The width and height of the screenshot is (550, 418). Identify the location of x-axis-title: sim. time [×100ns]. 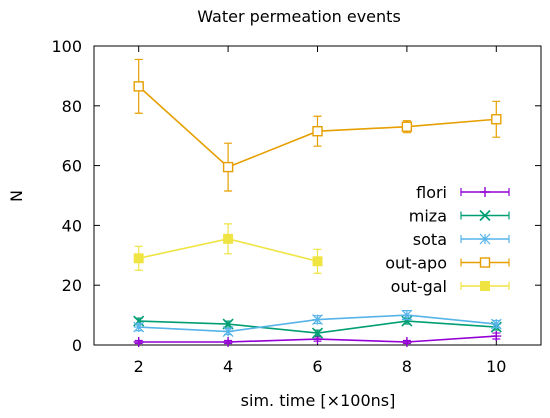
(318, 400).